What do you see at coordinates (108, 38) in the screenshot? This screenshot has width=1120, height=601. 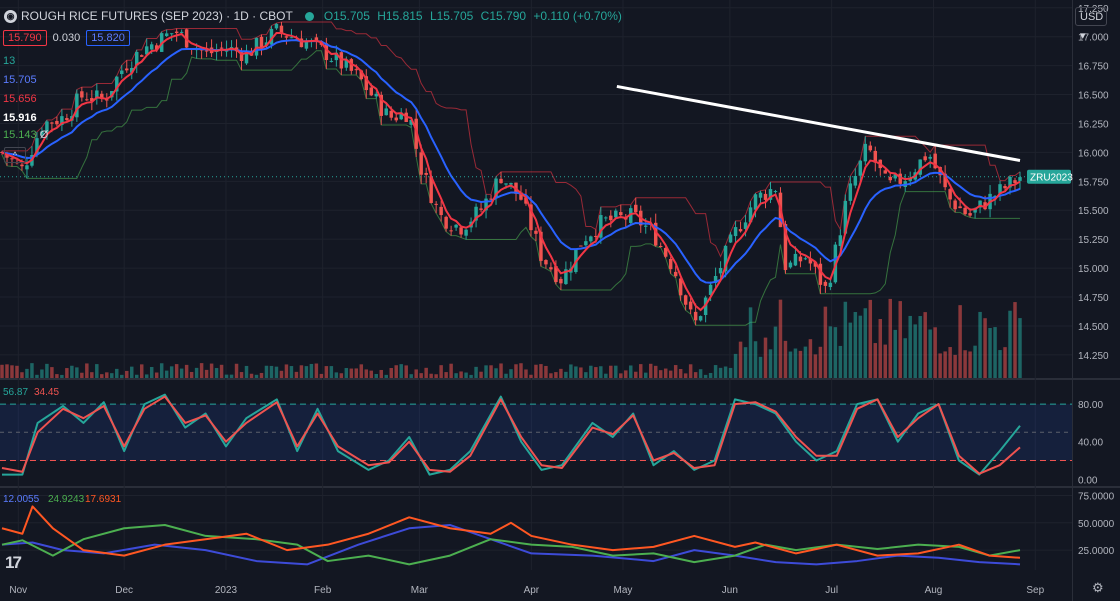 I see `ask-box: 15.820` at bounding box center [108, 38].